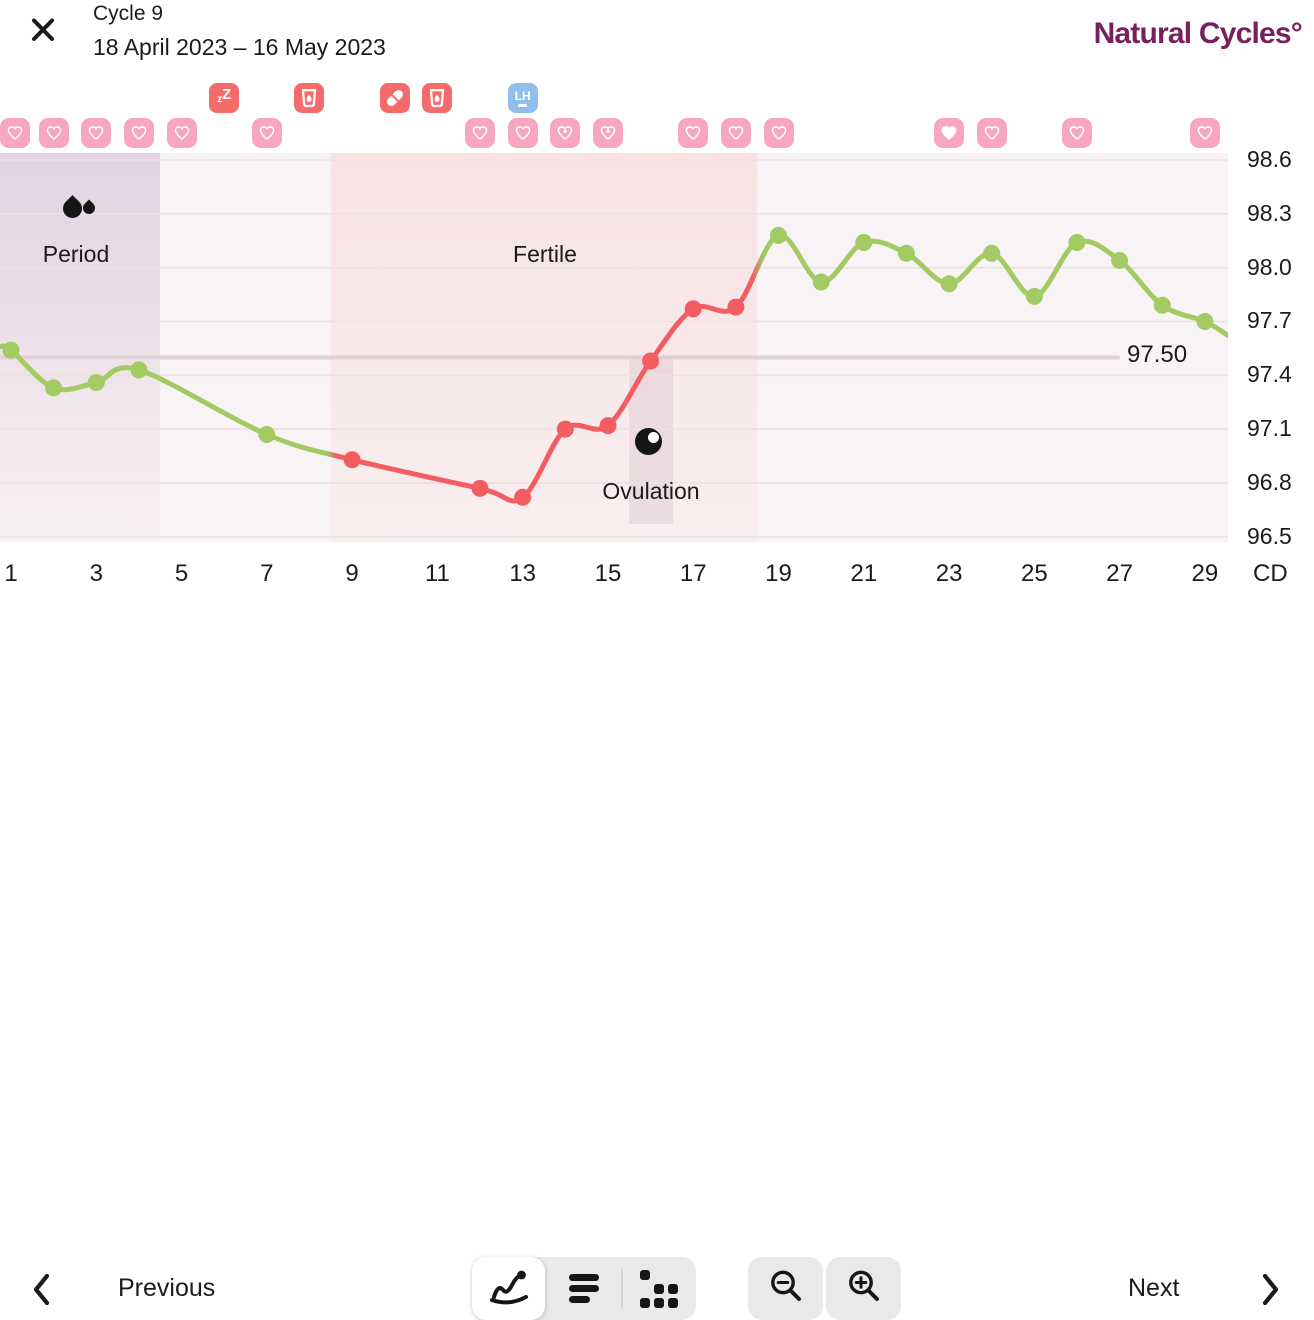  What do you see at coordinates (1269, 374) in the screenshot?
I see `y-tick-label: 97.4` at bounding box center [1269, 374].